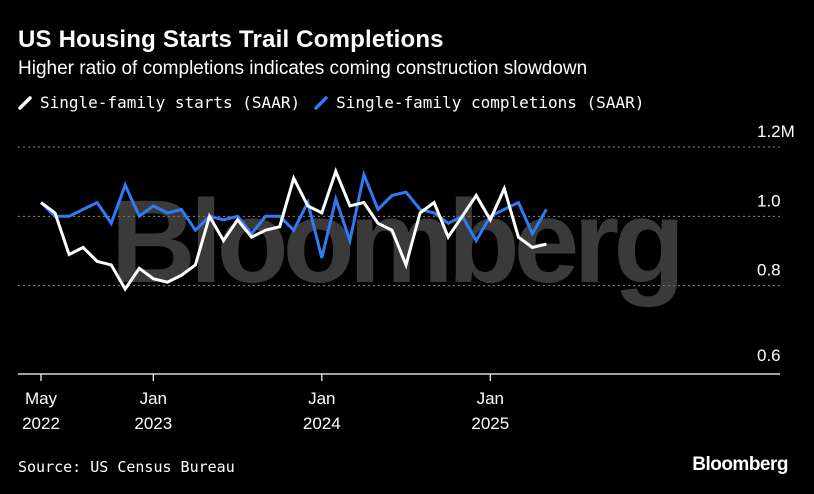  What do you see at coordinates (153, 423) in the screenshot?
I see `x-tick-label-year: 2023` at bounding box center [153, 423].